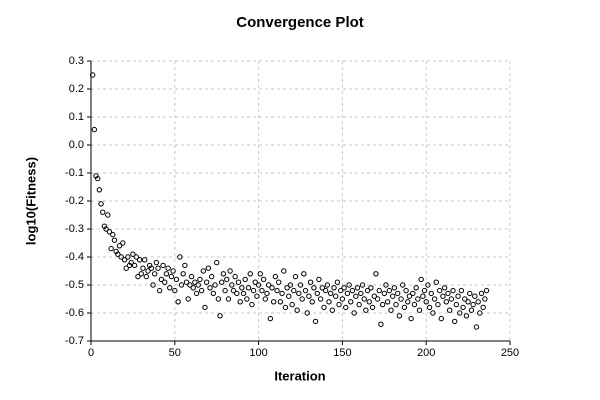  Describe the element at coordinates (30, 201) in the screenshot. I see `y-axis-label: log10(Fitness)` at that location.